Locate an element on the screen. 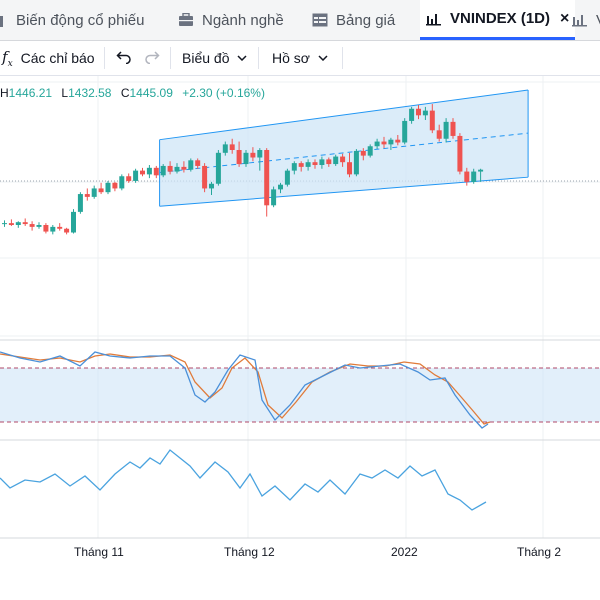 The image size is (600, 600). stochastic-pane is located at coordinates (300, 390).